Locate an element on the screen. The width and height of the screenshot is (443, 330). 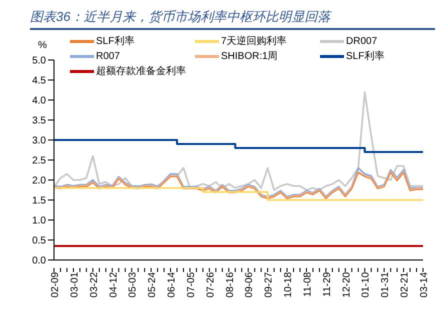
x-tick-label: 07-26 is located at coordinates (210, 285).